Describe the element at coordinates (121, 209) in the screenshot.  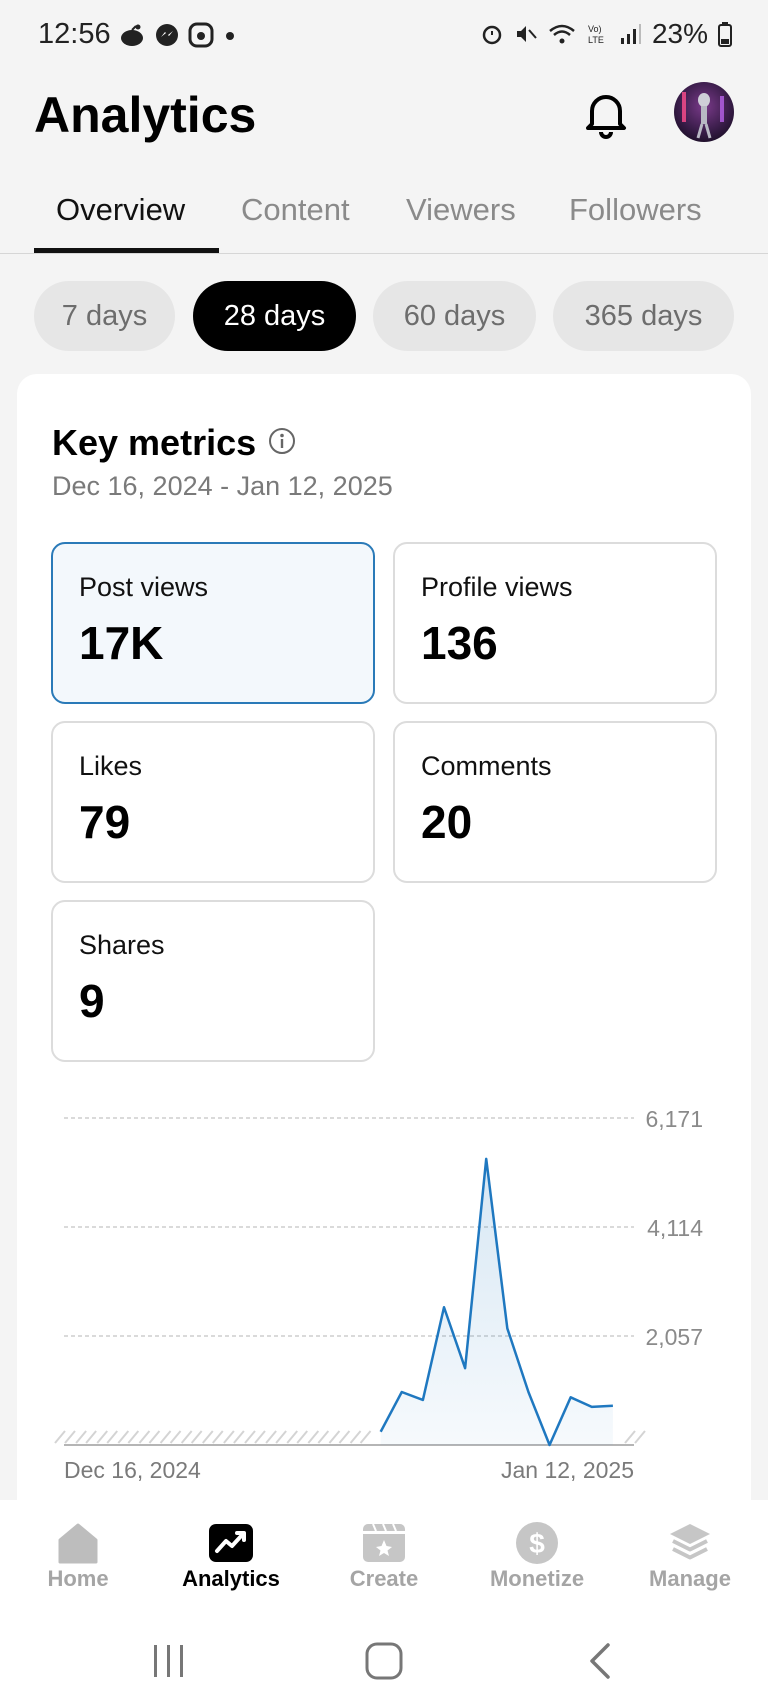
I see `tab-overview: Overview` at that location.